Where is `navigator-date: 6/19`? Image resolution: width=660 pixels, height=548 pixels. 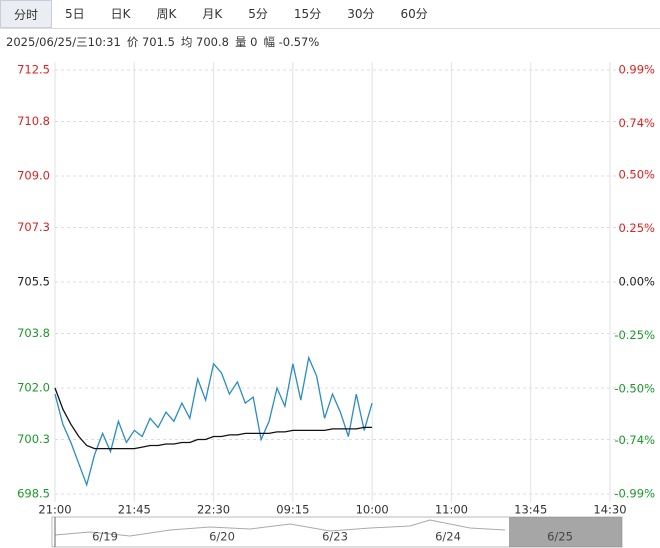 navigator-date: 6/19 is located at coordinates (105, 537).